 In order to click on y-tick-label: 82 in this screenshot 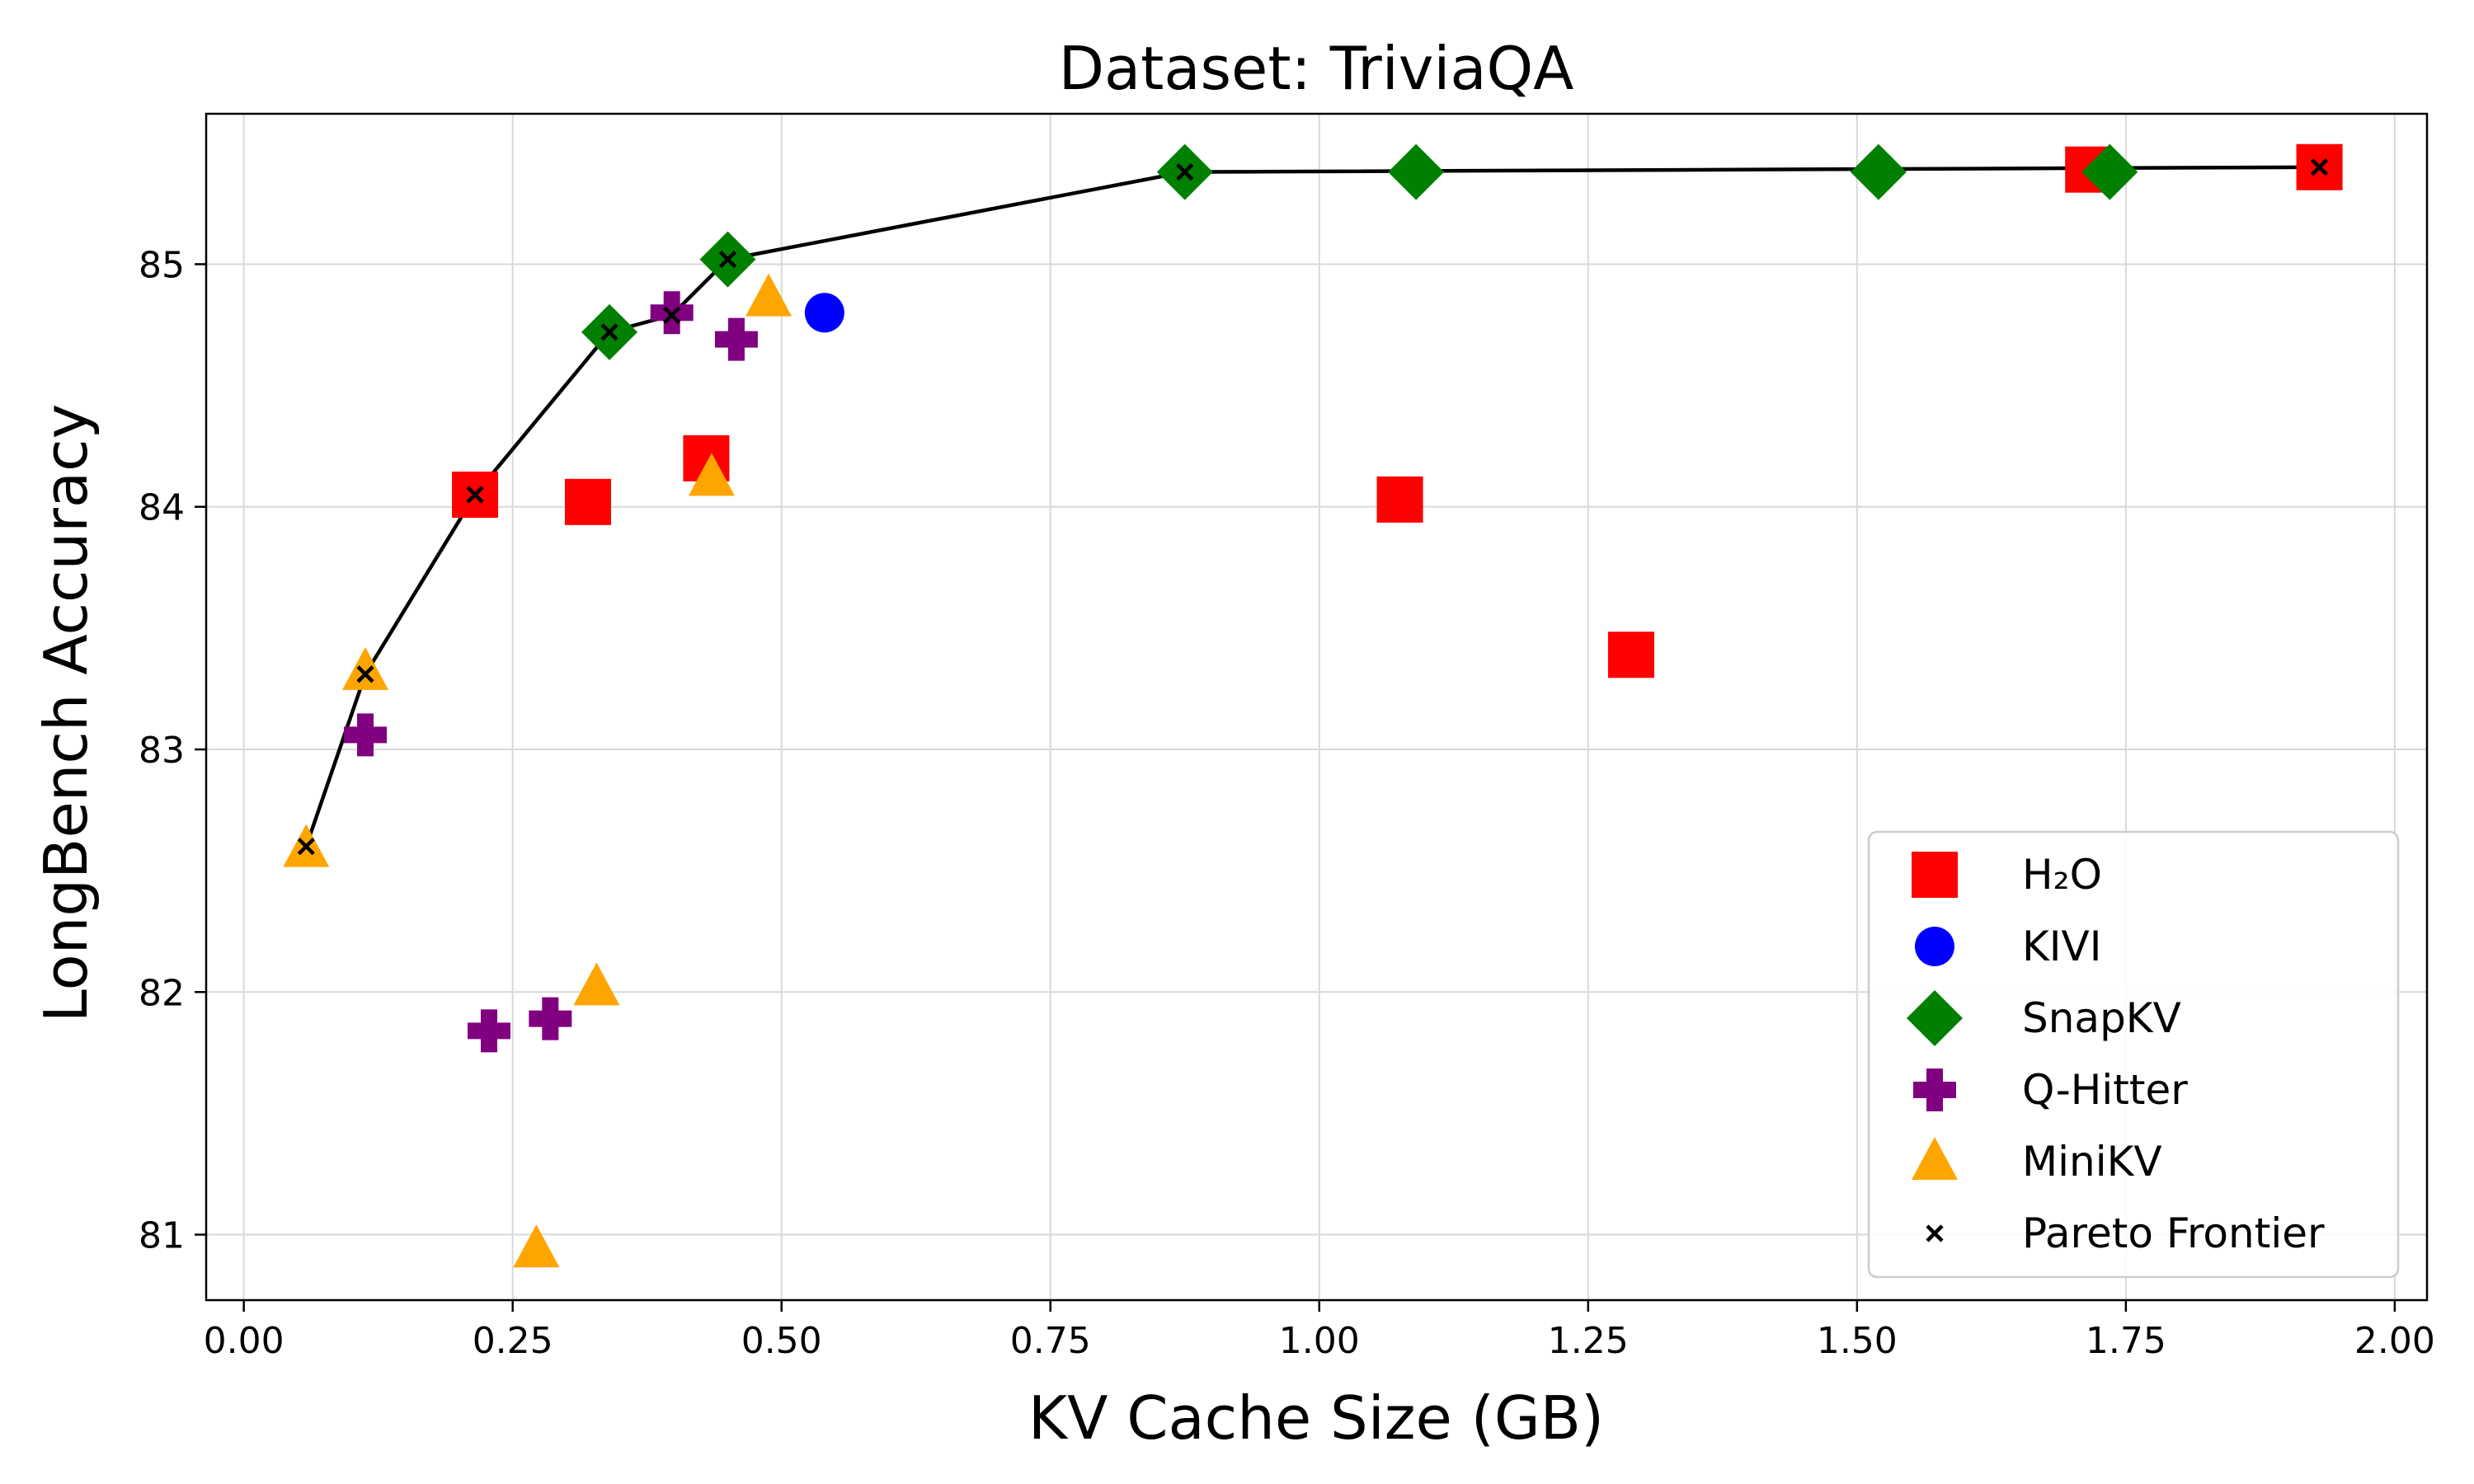, I will do `click(162, 993)`.